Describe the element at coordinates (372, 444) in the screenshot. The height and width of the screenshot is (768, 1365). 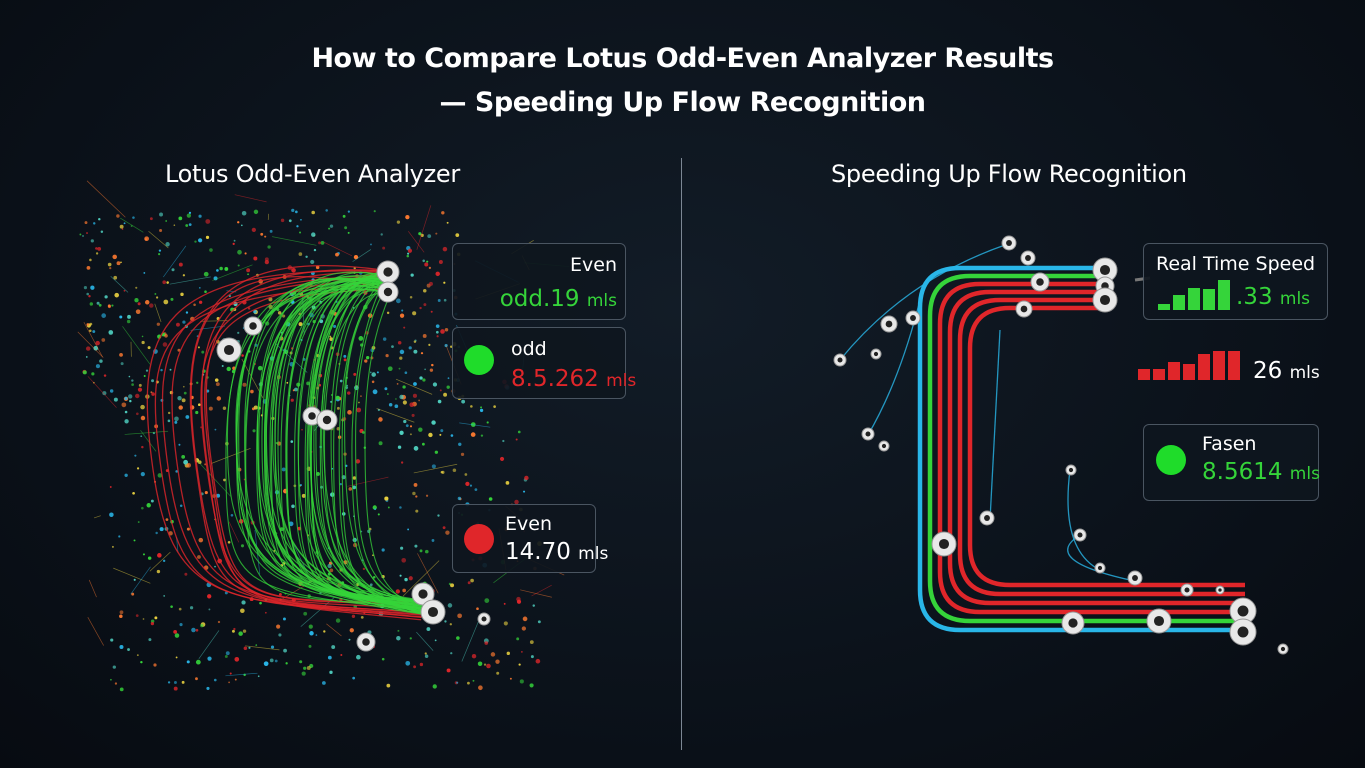
I see `green-flow-line` at that location.